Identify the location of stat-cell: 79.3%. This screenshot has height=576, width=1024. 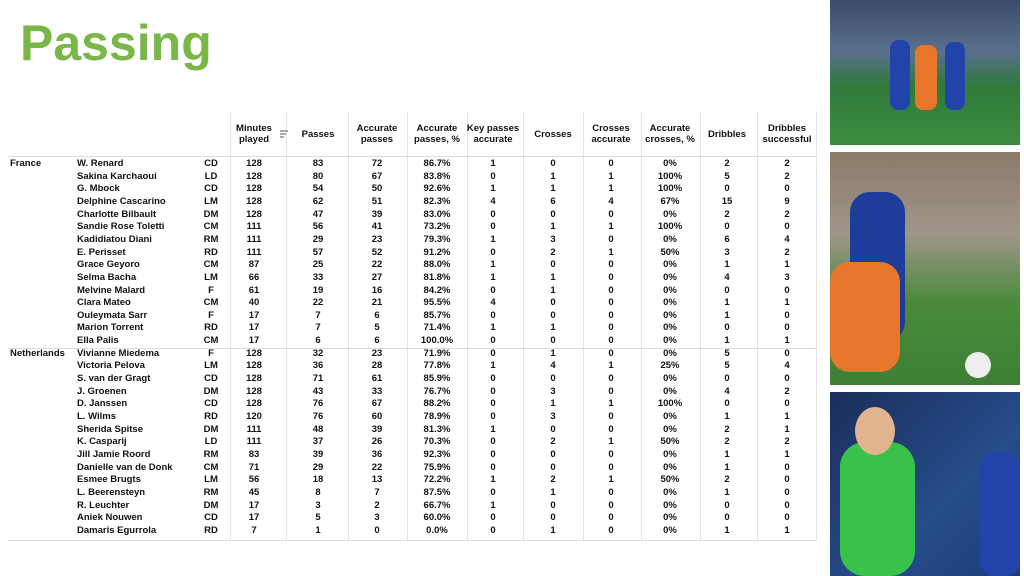
(437, 239).